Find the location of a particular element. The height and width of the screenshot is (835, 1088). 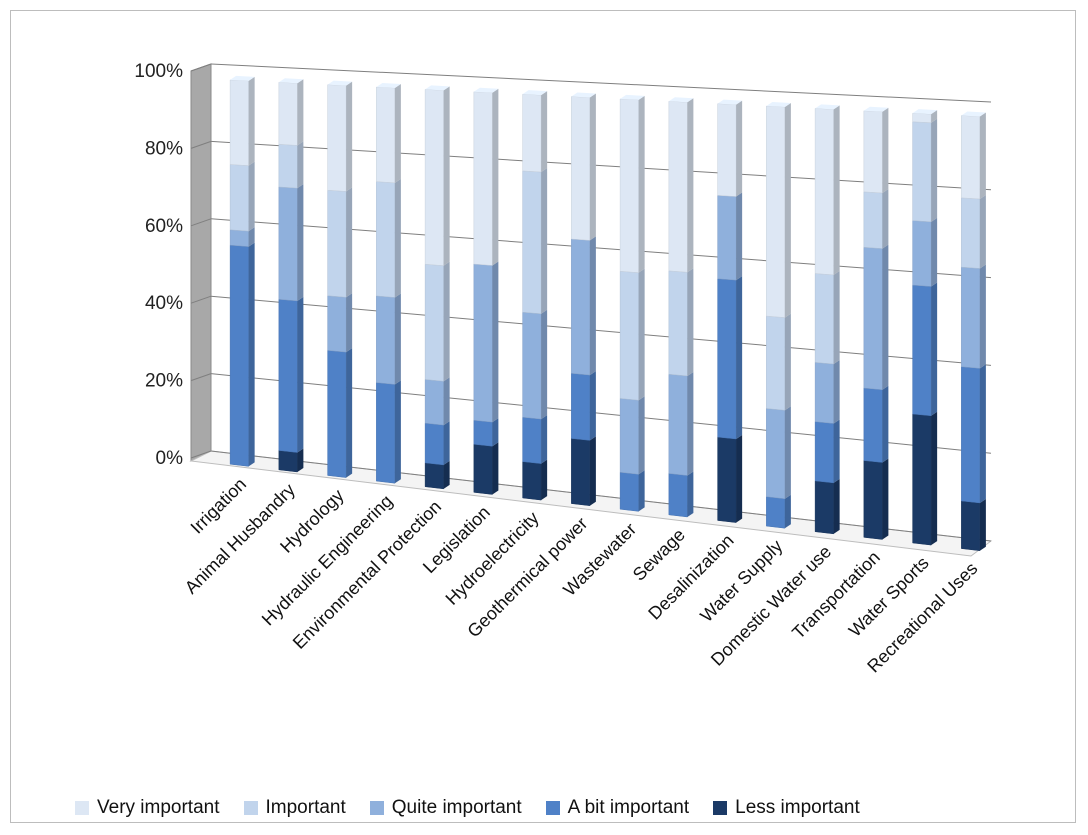

category-label: Hydroelectricity is located at coordinates (492, 558).